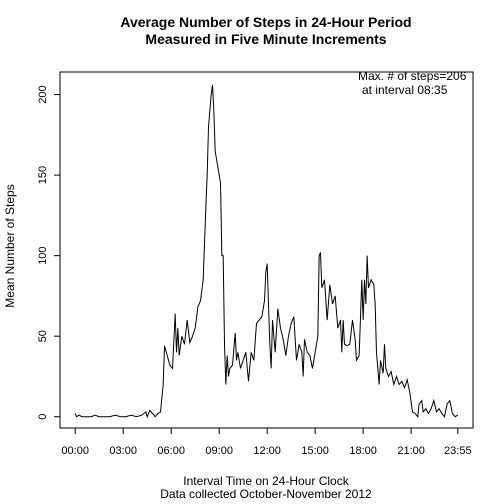  Describe the element at coordinates (266, 494) in the screenshot. I see `subtitle: Data collected October-November 2012` at that location.